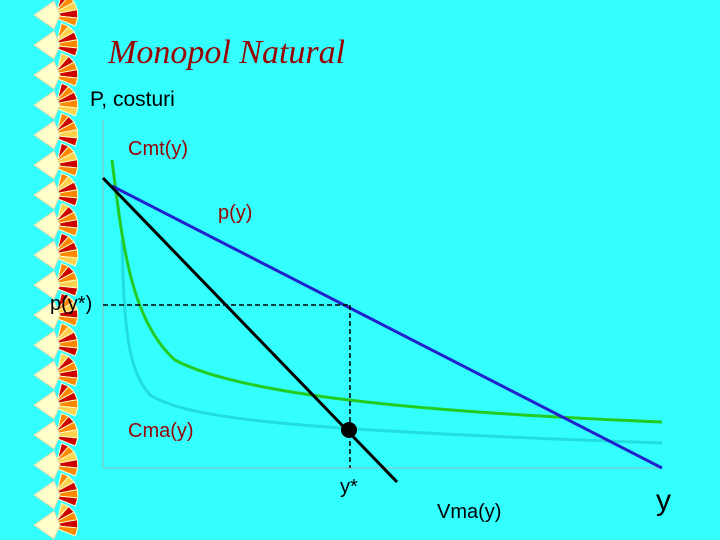 The width and height of the screenshot is (720, 540). Describe the element at coordinates (349, 430) in the screenshot. I see `equilibrium-point` at that location.